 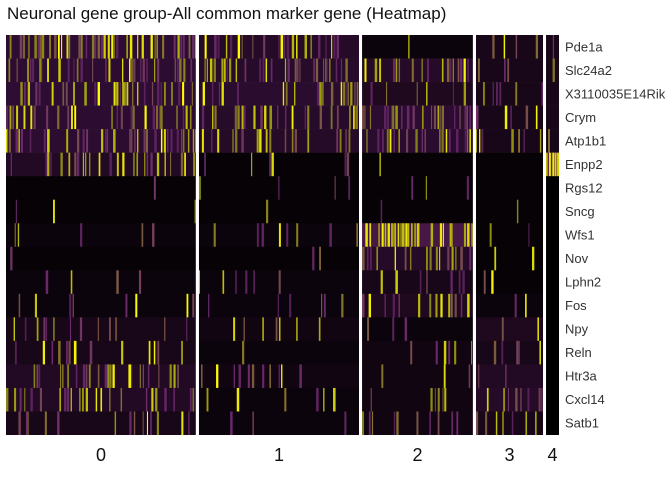 What do you see at coordinates (584, 164) in the screenshot?
I see `gene-label: Enpp2` at bounding box center [584, 164].